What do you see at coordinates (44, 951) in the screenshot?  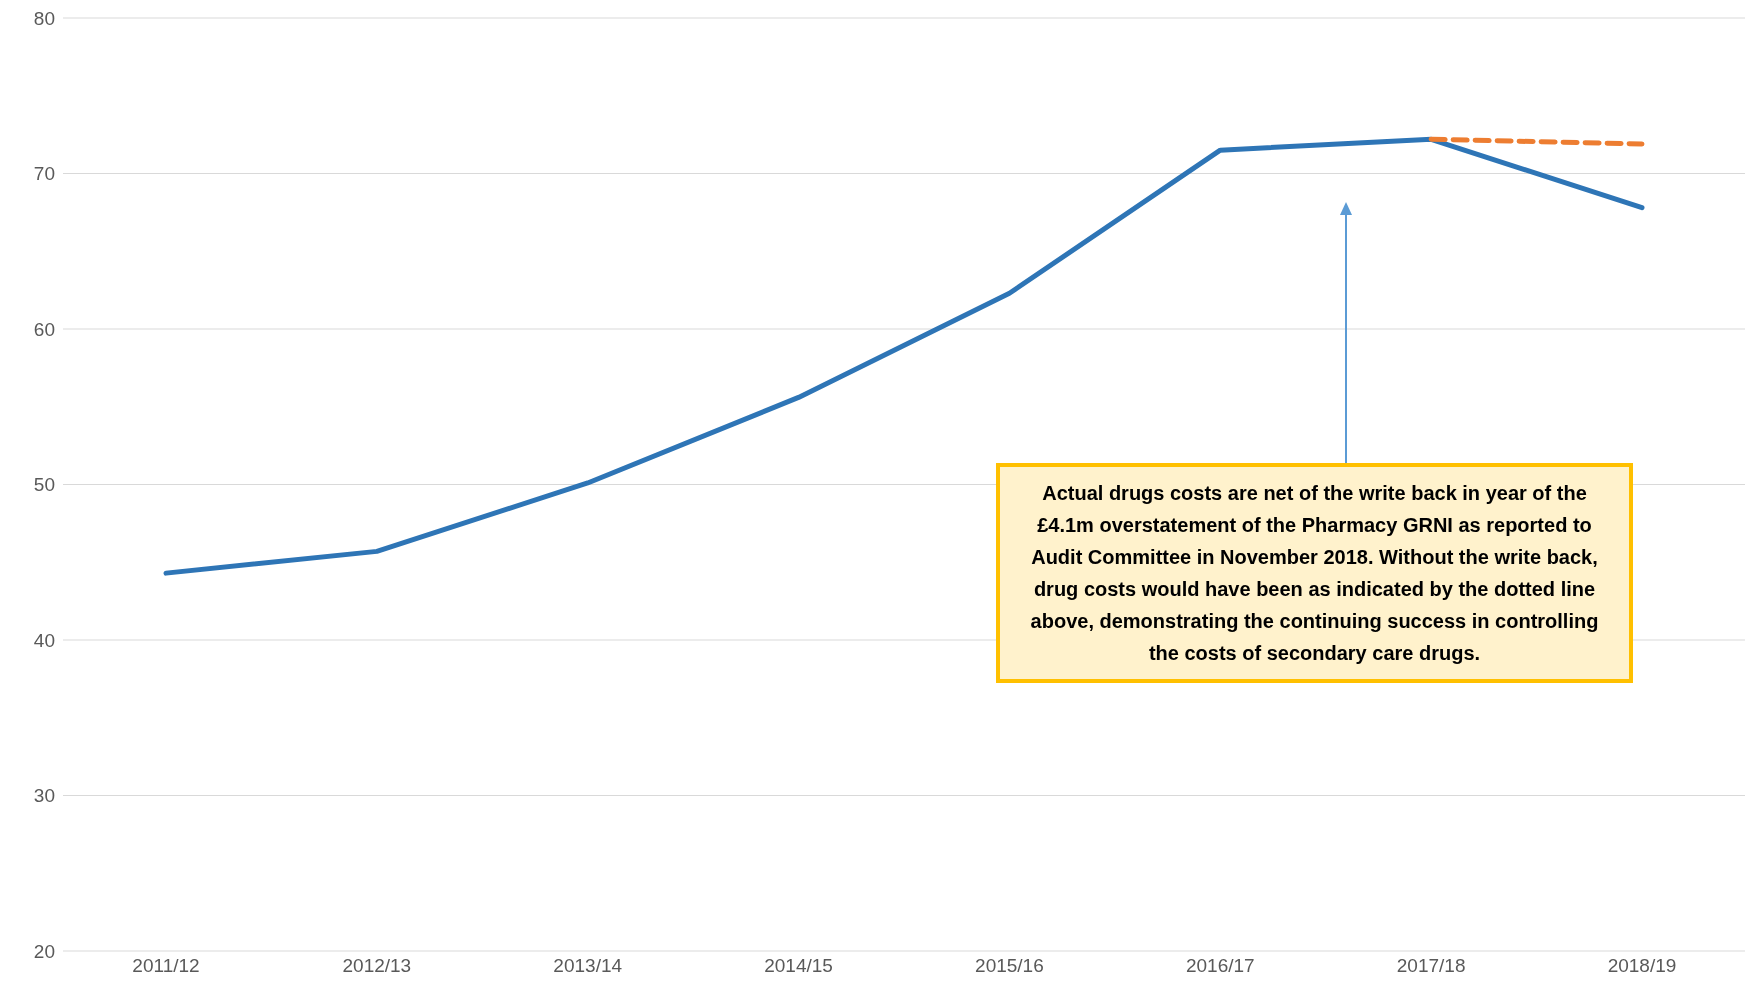 I see `y-tick-label: 20` at bounding box center [44, 951].